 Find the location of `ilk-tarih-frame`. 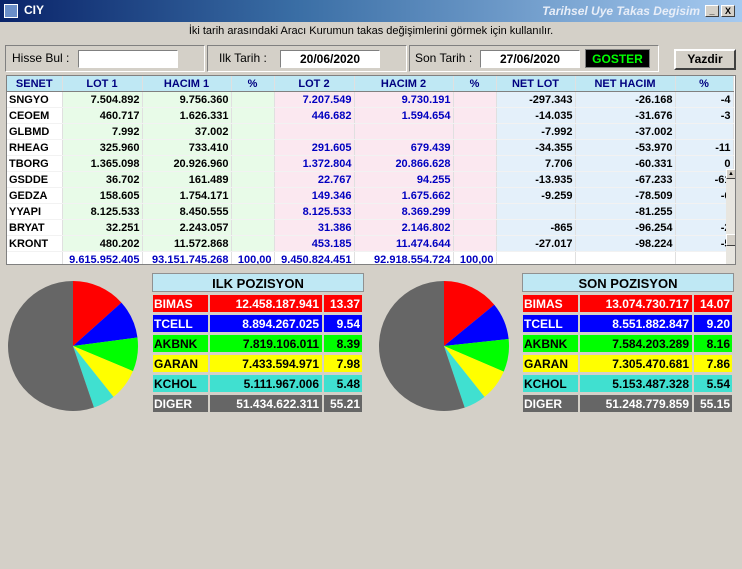

ilk-tarih-frame is located at coordinates (307, 58).